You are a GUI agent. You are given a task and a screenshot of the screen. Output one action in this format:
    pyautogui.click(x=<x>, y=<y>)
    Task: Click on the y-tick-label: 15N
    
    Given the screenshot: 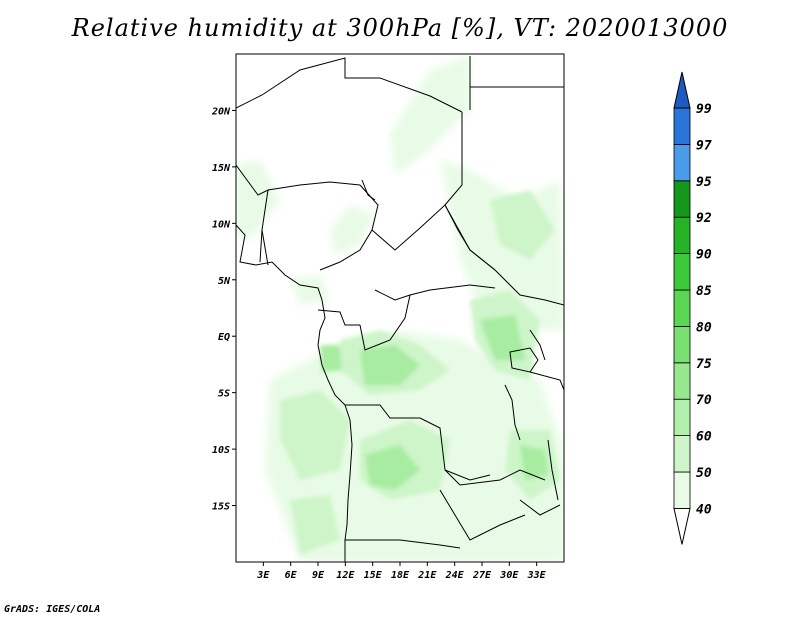 What is the action you would take?
    pyautogui.click(x=221, y=168)
    